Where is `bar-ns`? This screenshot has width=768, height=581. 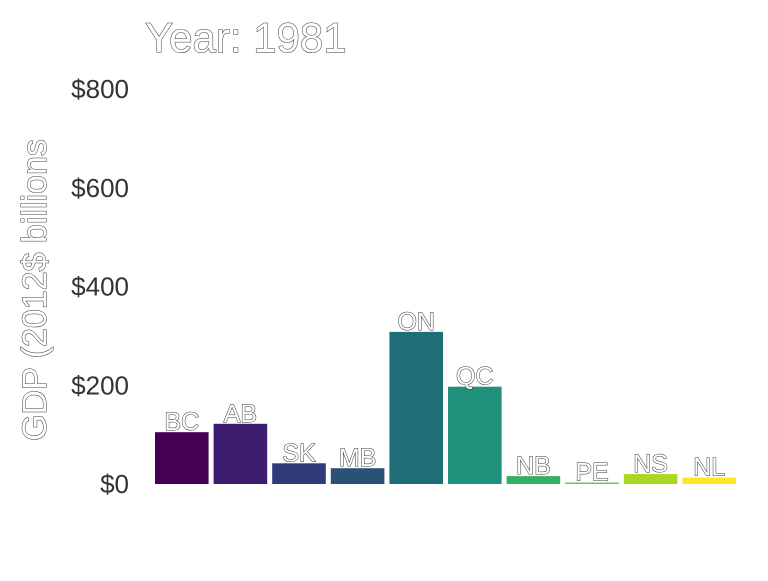 bar-ns is located at coordinates (650, 479).